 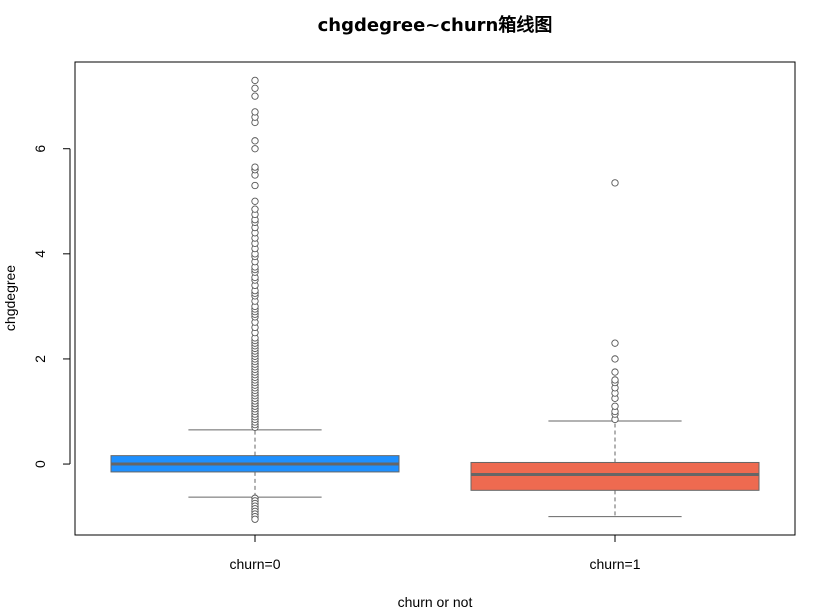 What do you see at coordinates (40, 464) in the screenshot?
I see `y-tick-label: 0` at bounding box center [40, 464].